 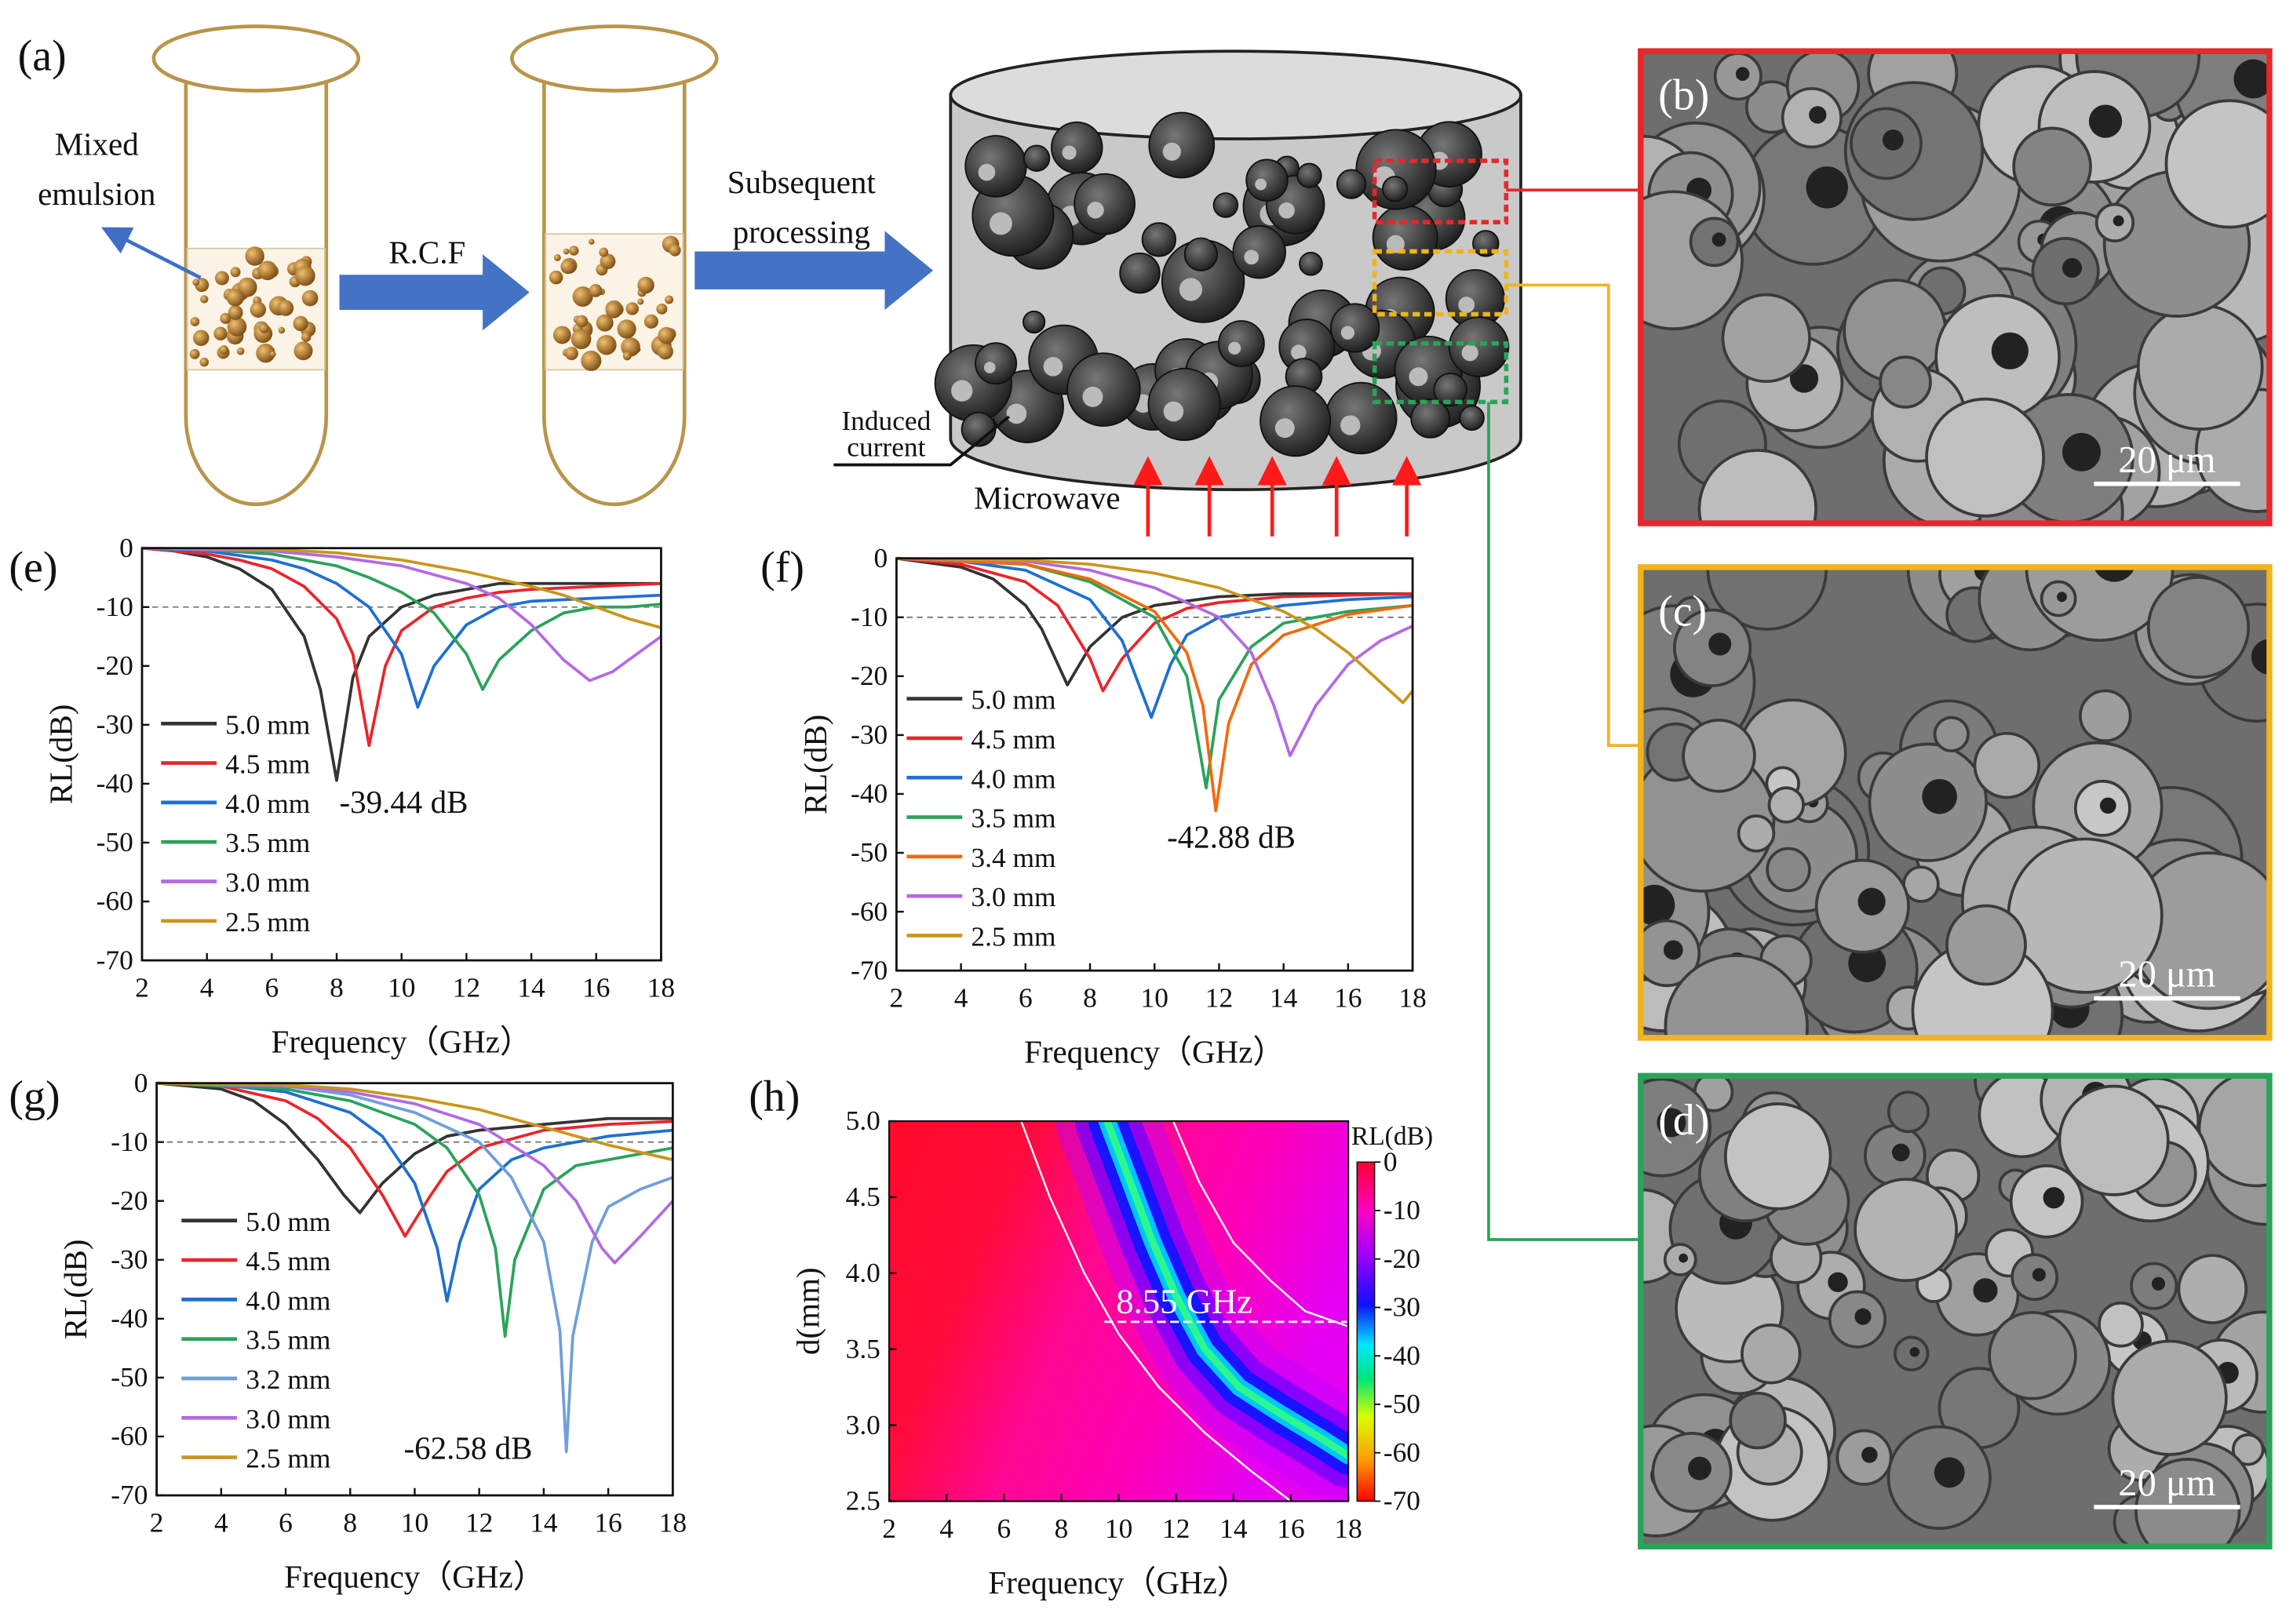 What do you see at coordinates (142, 987) in the screenshot?
I see `x-tick-label: 2` at bounding box center [142, 987].